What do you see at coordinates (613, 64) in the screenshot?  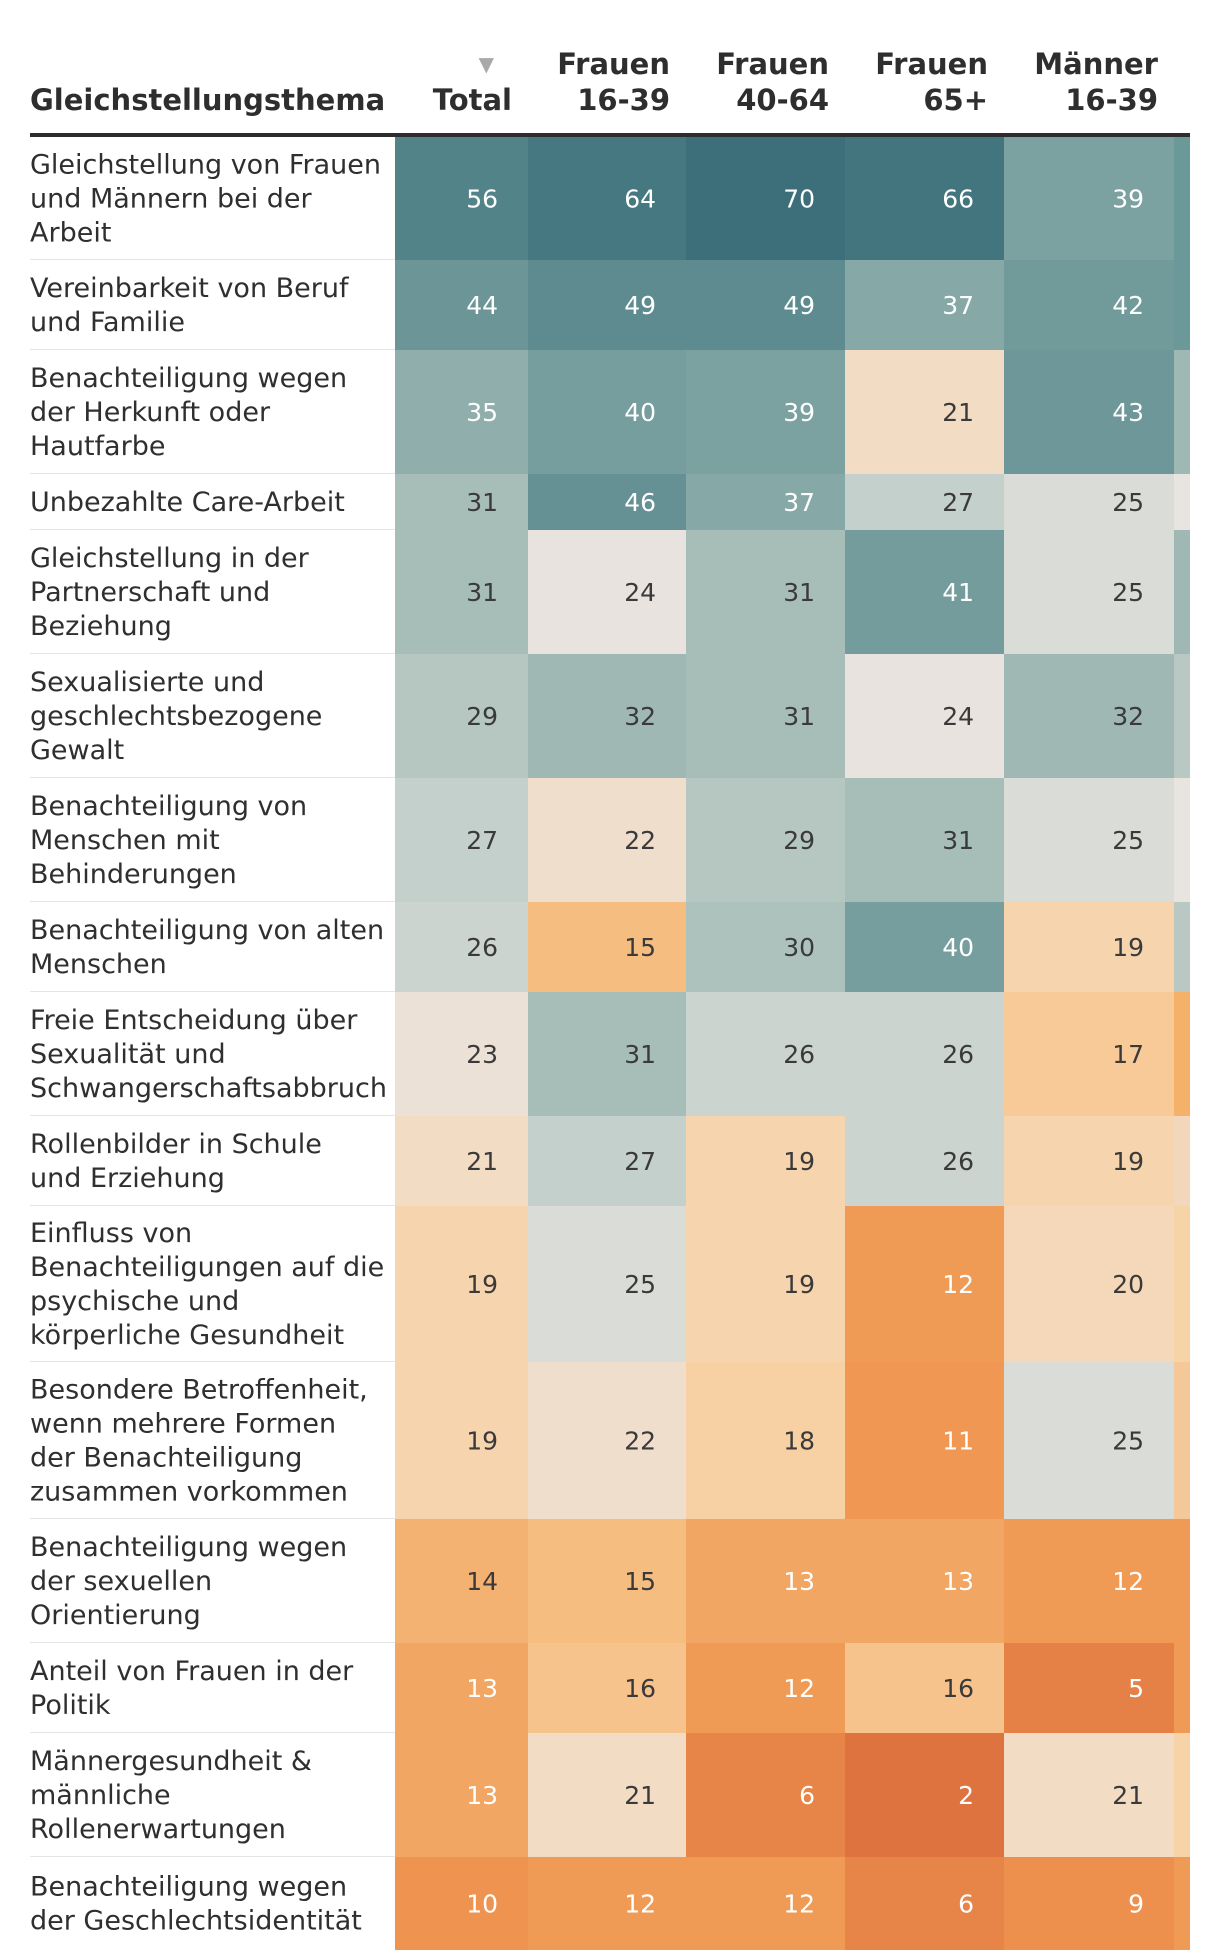 I see `column-header-2-line-1: Frauen` at bounding box center [613, 64].